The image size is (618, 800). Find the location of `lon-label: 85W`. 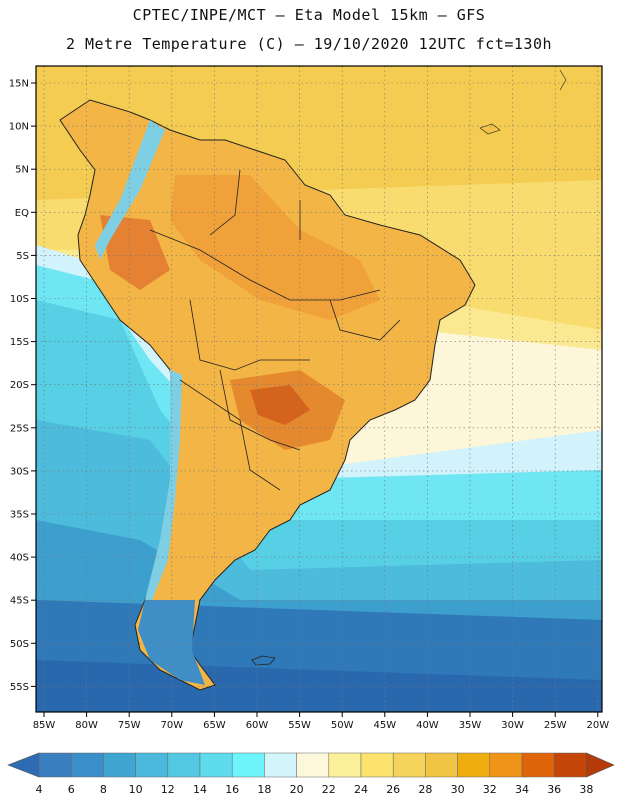

lon-label: 85W is located at coordinates (44, 725).